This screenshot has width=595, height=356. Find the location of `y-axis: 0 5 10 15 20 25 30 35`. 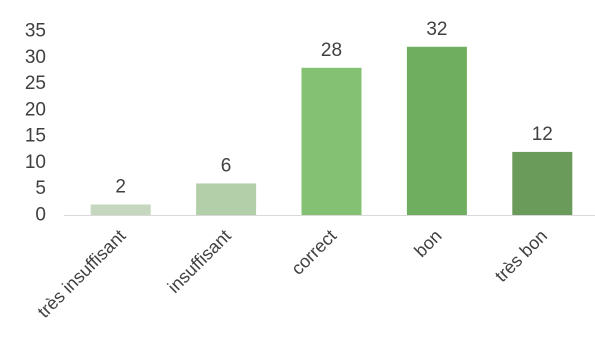

y-axis: 0 5 10 15 20 25 30 35 is located at coordinates (35, 123).